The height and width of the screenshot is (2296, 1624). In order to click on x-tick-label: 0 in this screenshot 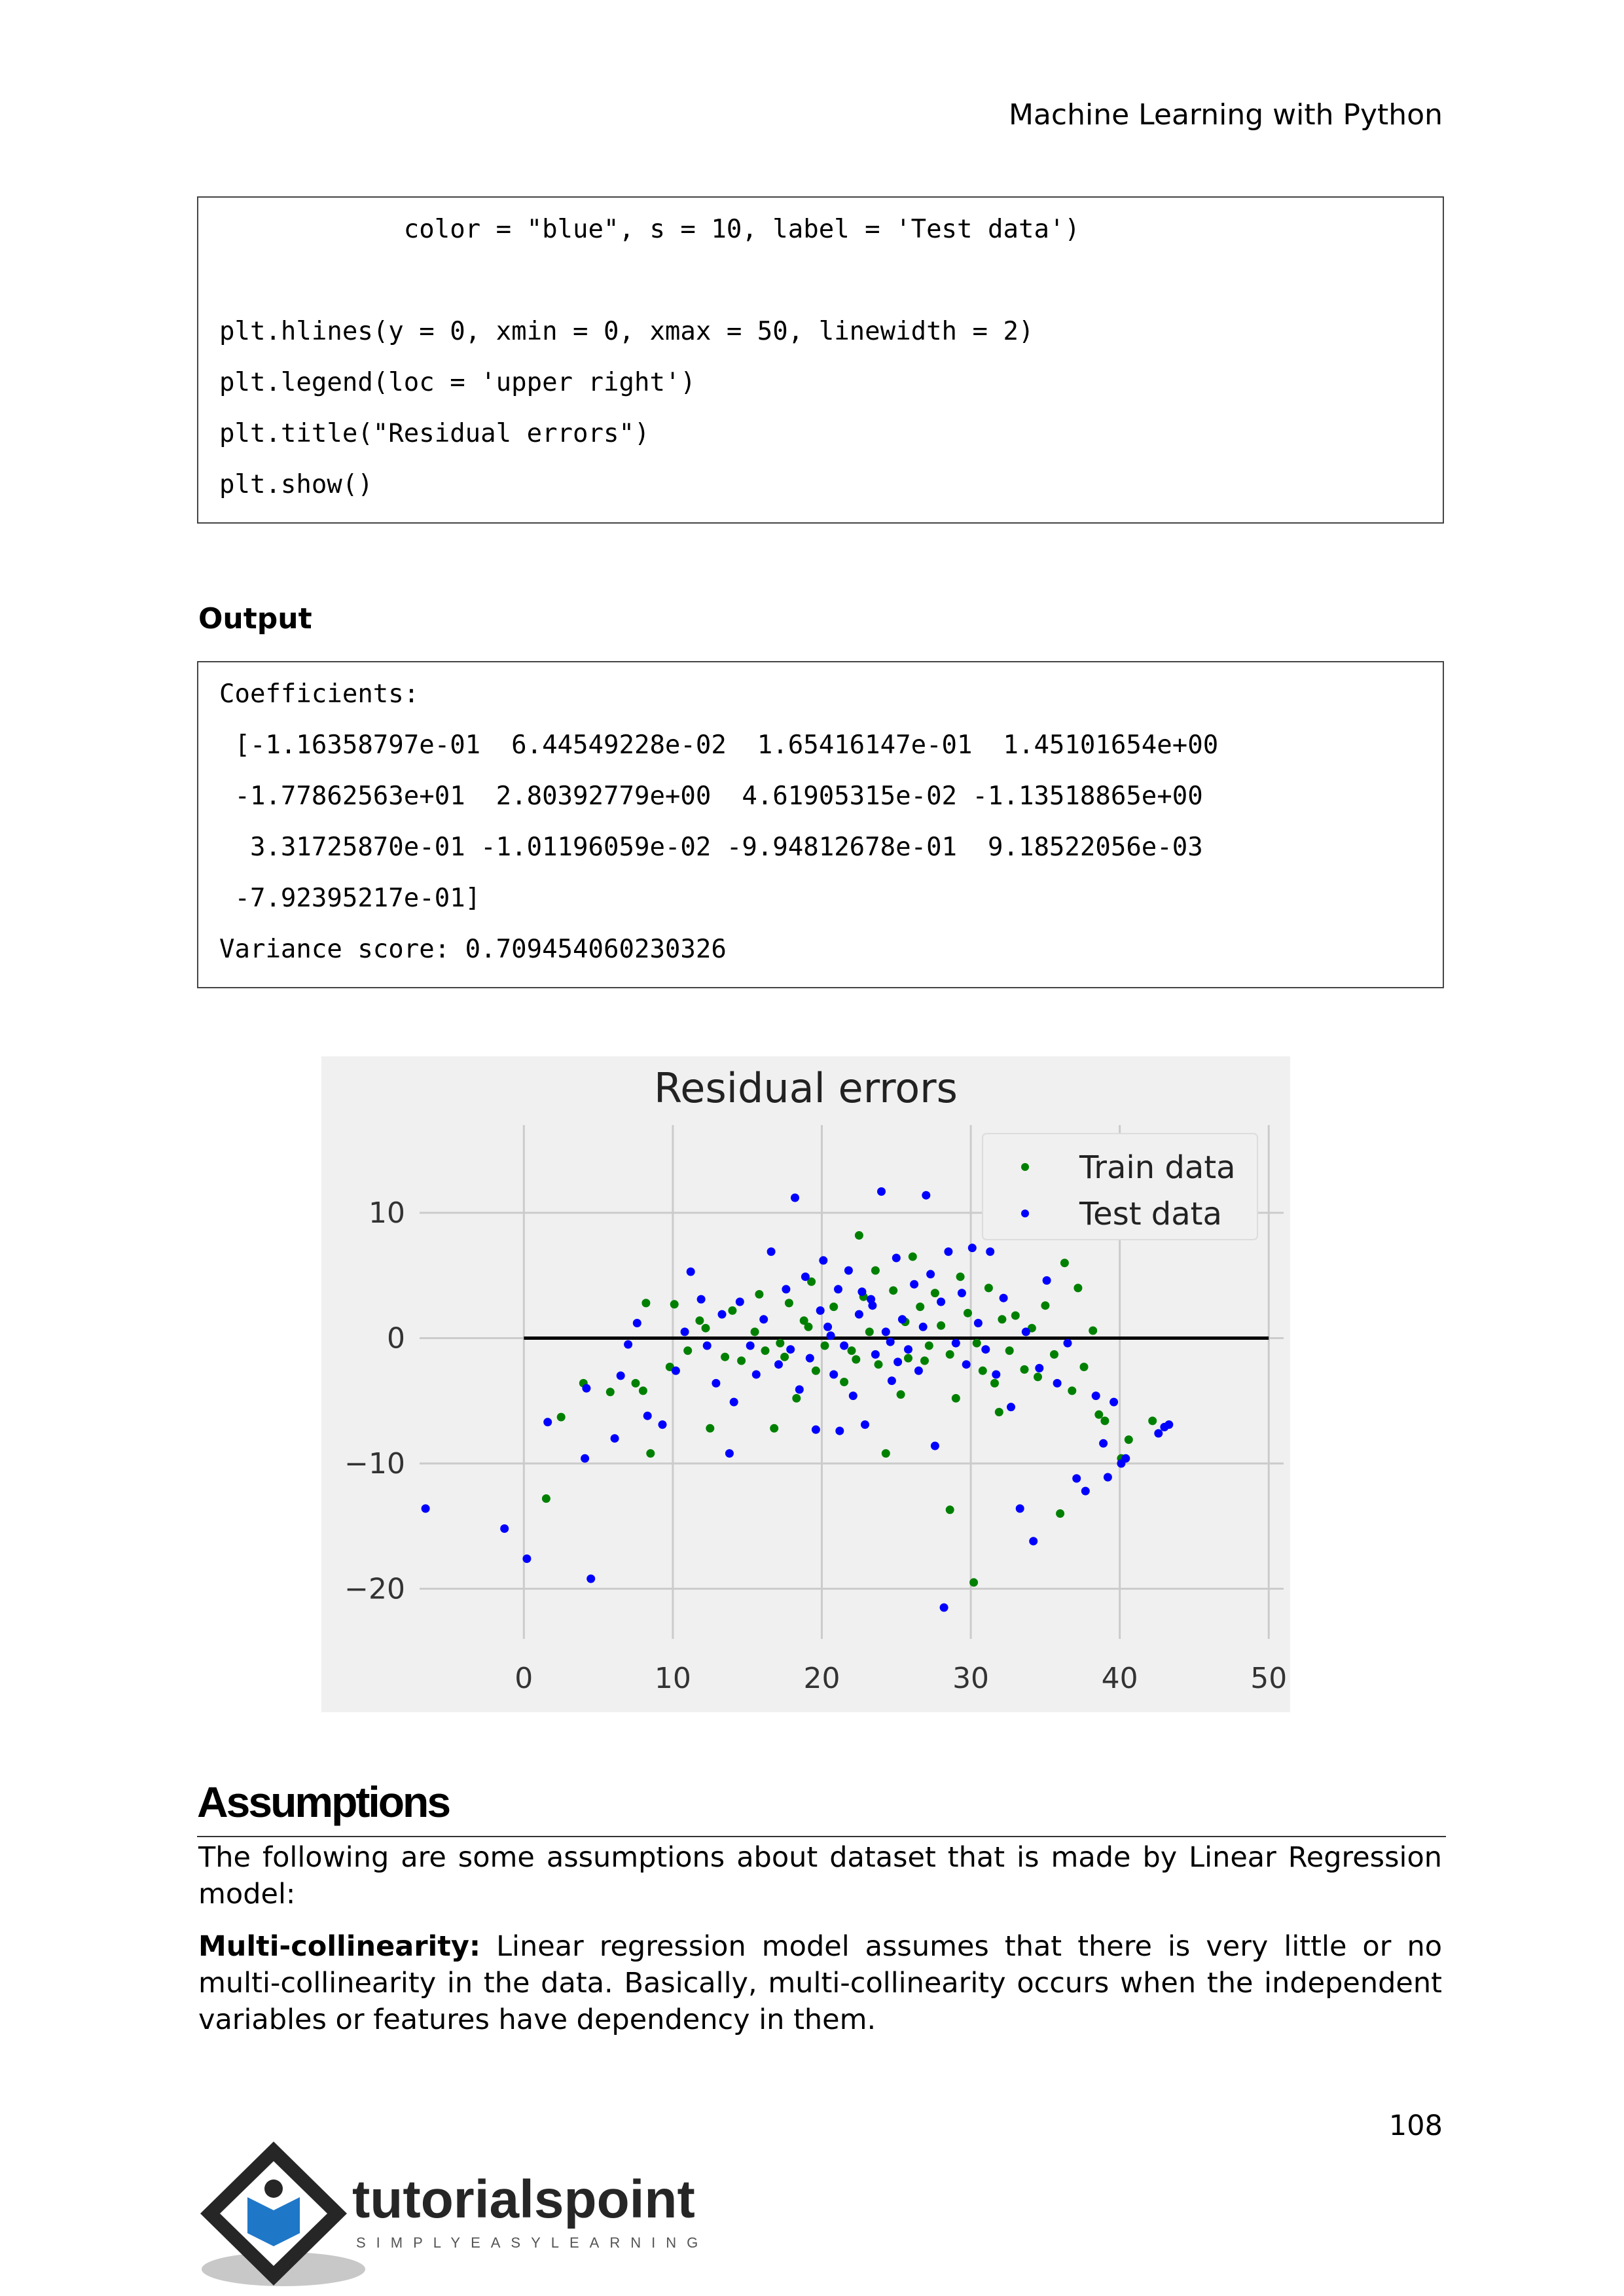, I will do `click(523, 1678)`.